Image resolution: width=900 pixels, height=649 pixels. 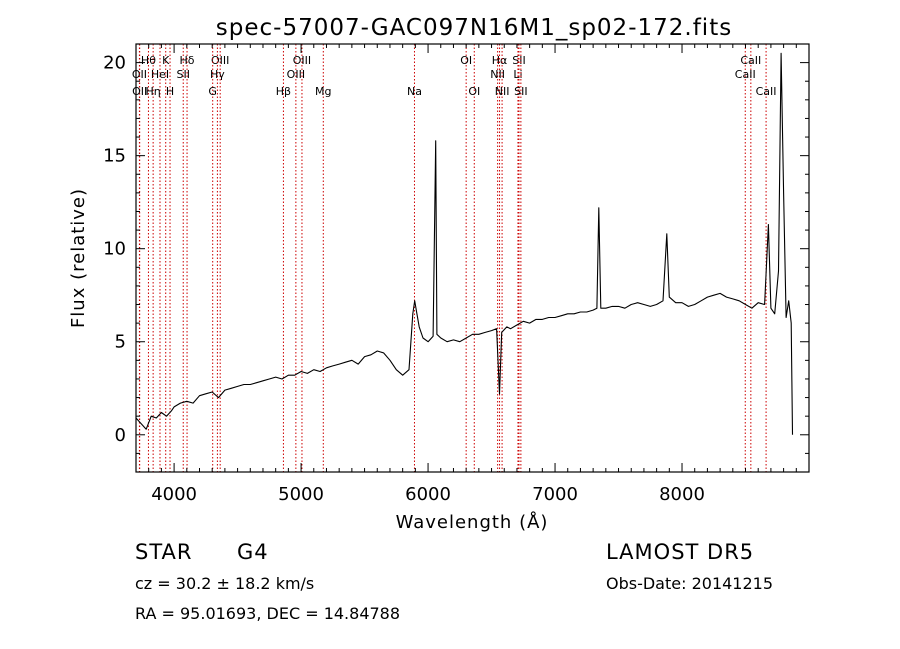 What do you see at coordinates (153, 91) in the screenshot?
I see `line-marker-label: Hη` at bounding box center [153, 91].